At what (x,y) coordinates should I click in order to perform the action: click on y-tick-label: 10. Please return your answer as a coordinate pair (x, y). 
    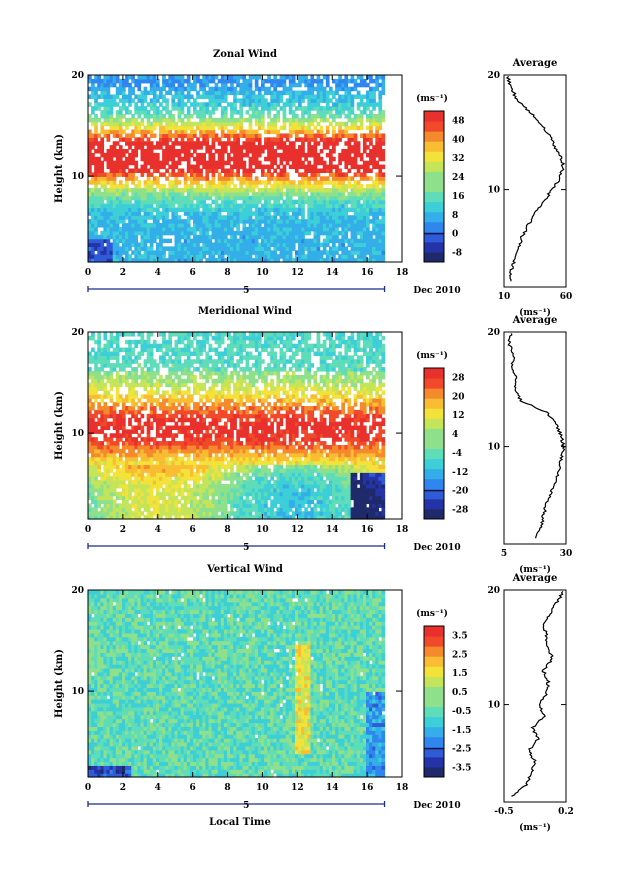
    Looking at the image, I should click on (77, 177).